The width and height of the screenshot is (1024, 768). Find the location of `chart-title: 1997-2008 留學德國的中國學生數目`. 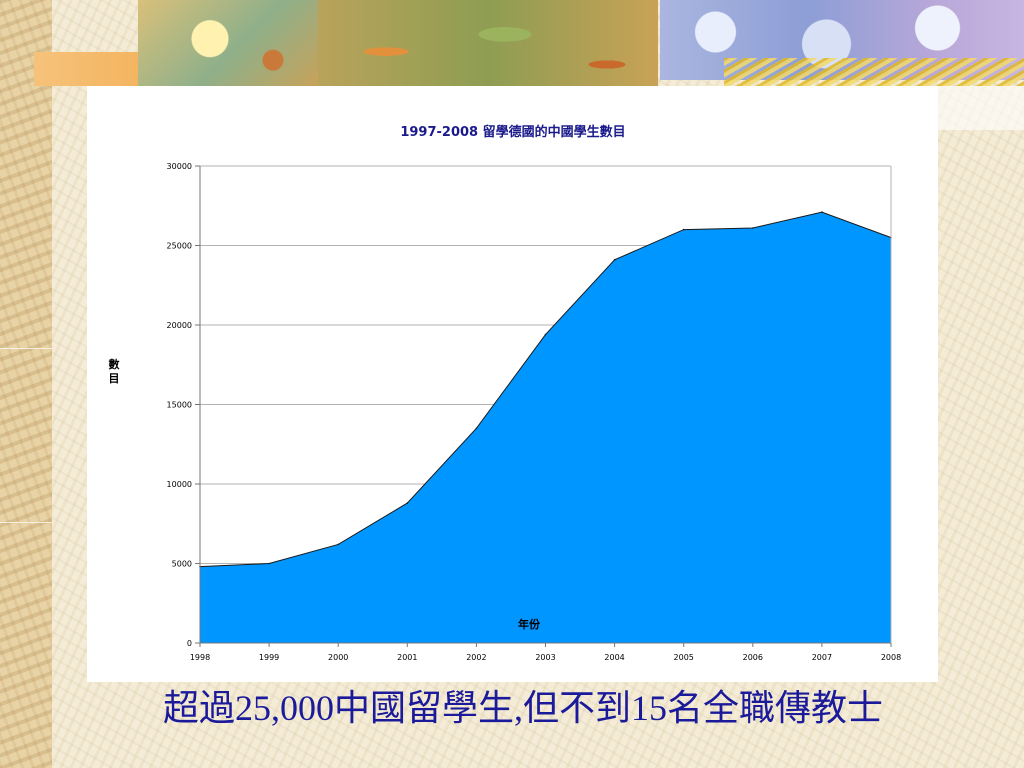

chart-title: 1997-2008 留學德國的中國學生數目 is located at coordinates (512, 132).